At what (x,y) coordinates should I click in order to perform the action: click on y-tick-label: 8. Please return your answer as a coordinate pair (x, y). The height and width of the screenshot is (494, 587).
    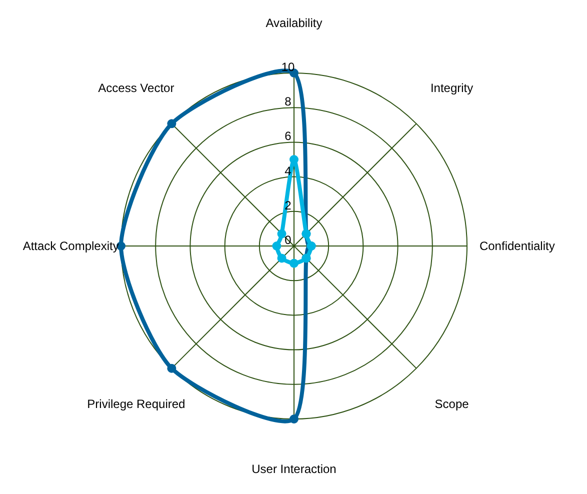
    Looking at the image, I should click on (288, 101).